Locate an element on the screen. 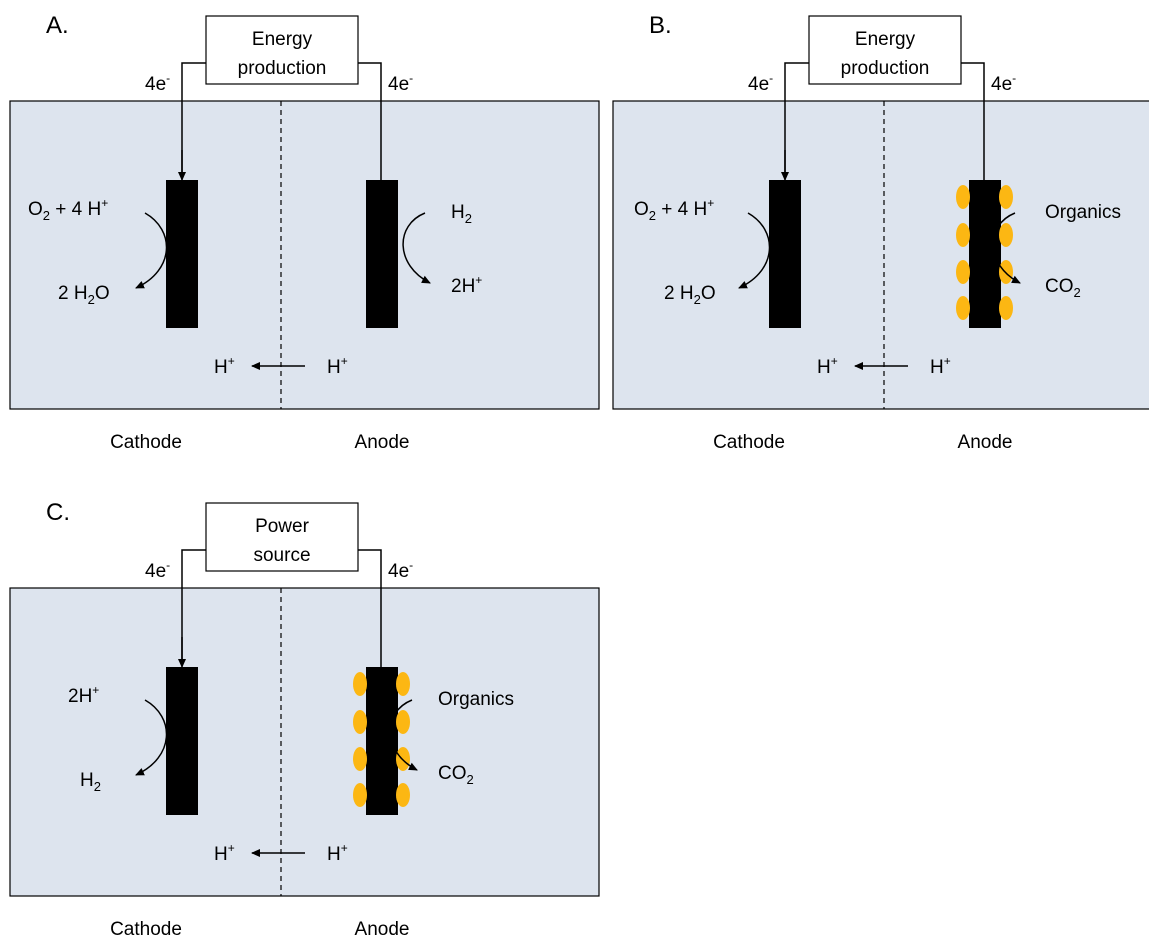 This screenshot has height=939, width=1149. panel-letter: B. is located at coordinates (660, 25).